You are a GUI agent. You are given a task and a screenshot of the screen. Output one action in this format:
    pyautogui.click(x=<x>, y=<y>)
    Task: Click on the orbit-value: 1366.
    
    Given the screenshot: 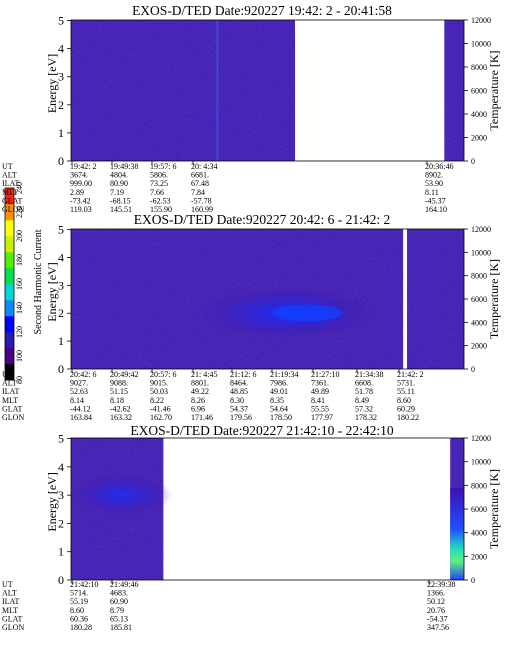 What is the action you would take?
    pyautogui.click(x=436, y=593)
    